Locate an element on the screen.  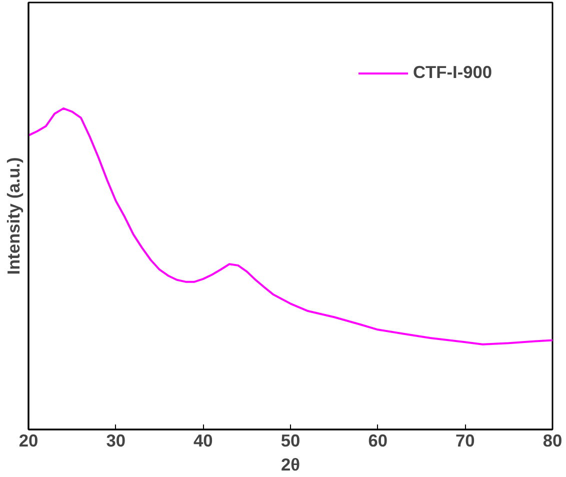
x-tick-label: 60 is located at coordinates (378, 440).